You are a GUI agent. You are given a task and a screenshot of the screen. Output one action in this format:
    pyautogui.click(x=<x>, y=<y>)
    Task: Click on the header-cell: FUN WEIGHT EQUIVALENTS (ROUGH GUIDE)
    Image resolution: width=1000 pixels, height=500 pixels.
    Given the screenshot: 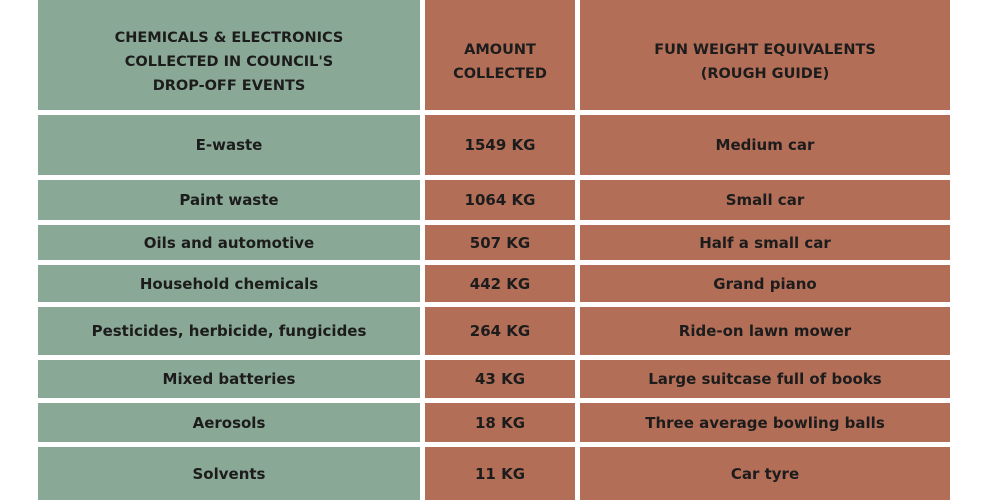 What is the action you would take?
    pyautogui.click(x=765, y=55)
    